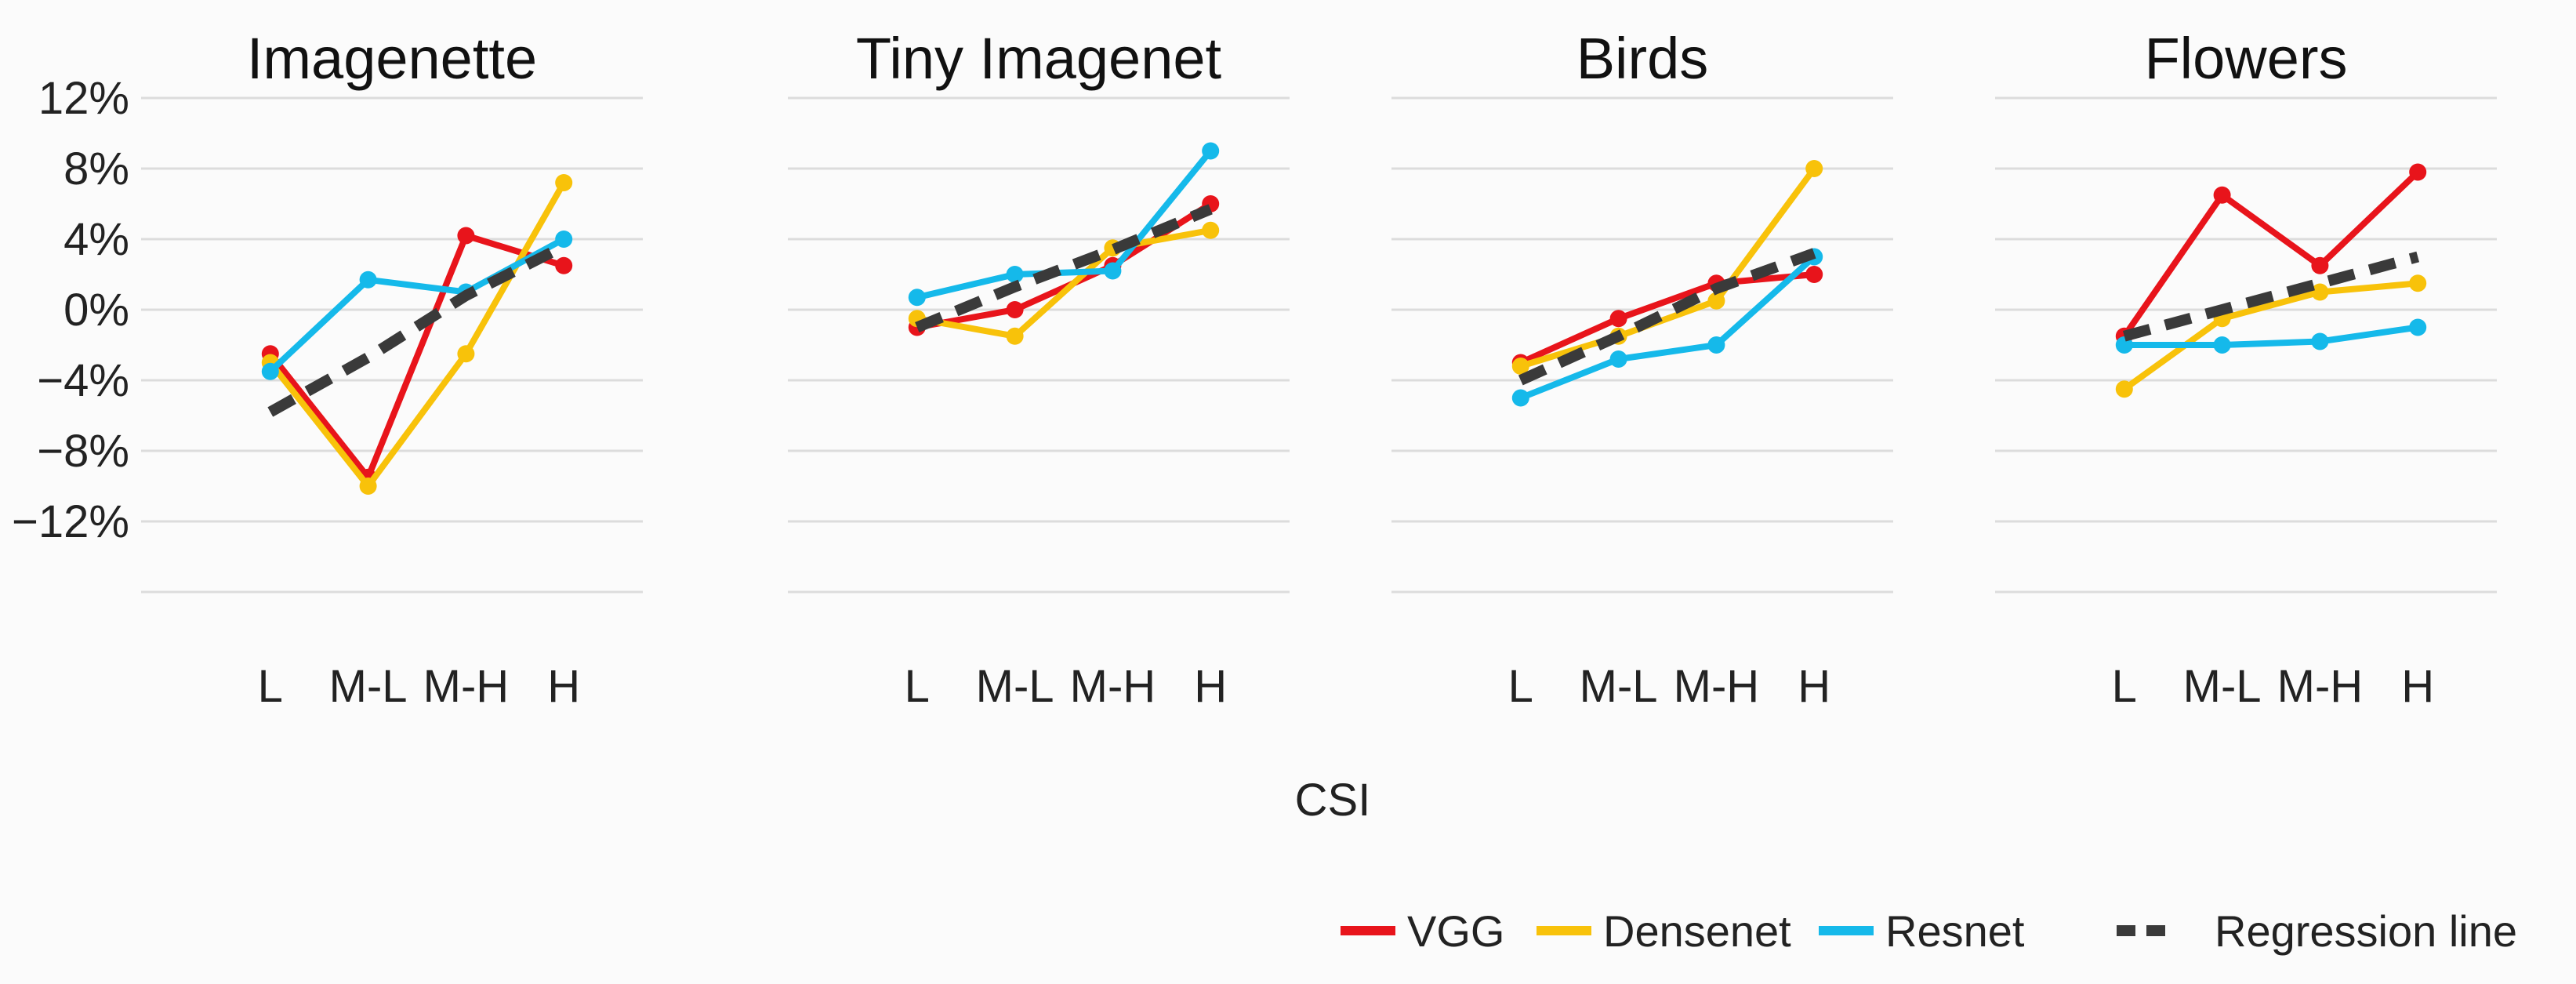 The width and height of the screenshot is (2576, 984). What do you see at coordinates (1455, 931) in the screenshot?
I see `legend-label: VGG` at bounding box center [1455, 931].